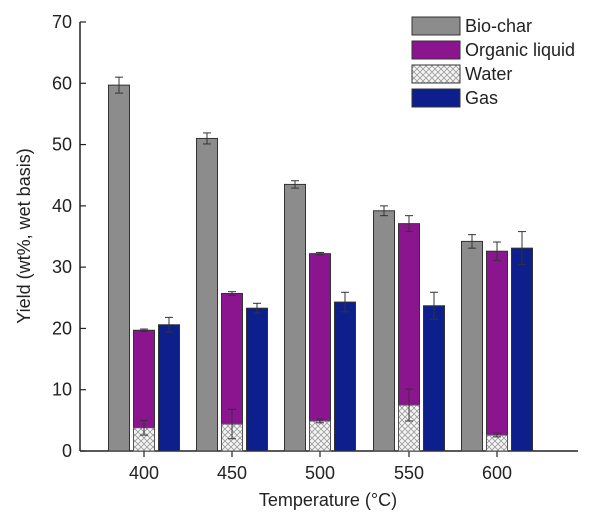 Image resolution: width=591 pixels, height=518 pixels. What do you see at coordinates (328, 500) in the screenshot?
I see `x-axis-title: Temperature (°C)` at bounding box center [328, 500].